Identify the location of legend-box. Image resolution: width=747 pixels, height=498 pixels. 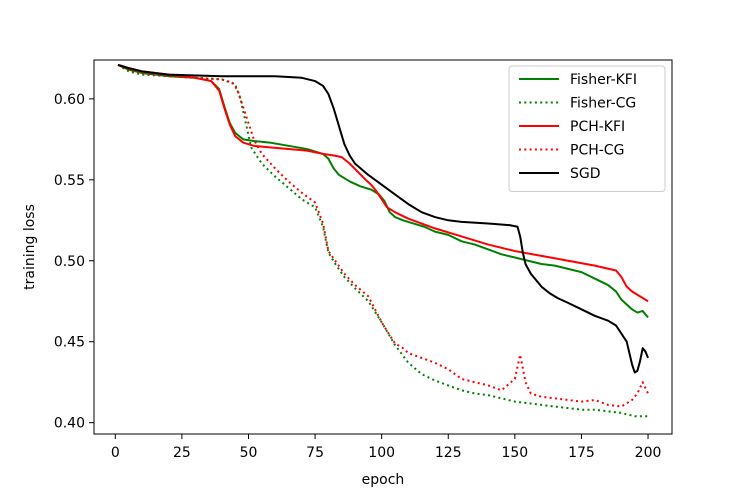
(587, 128).